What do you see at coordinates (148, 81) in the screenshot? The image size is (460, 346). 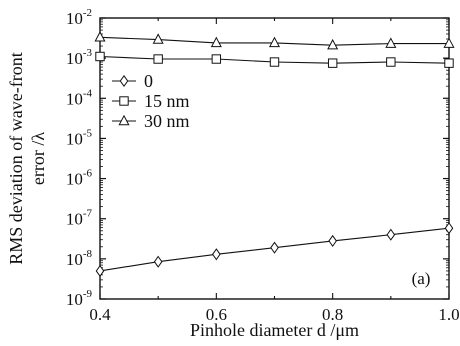 I see `legend-label: 0` at bounding box center [148, 81].